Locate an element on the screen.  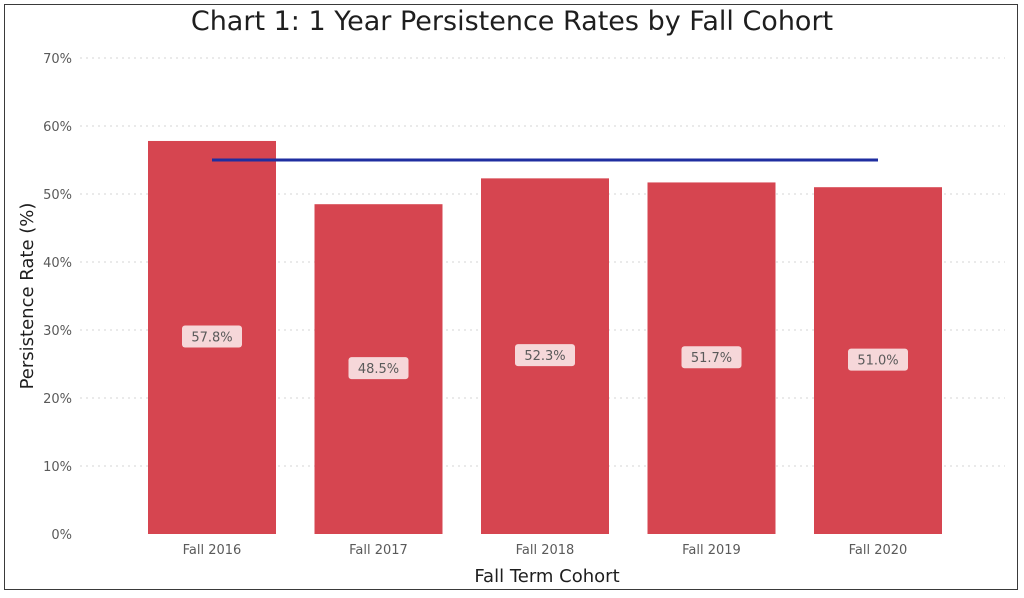
y-tick-label: 50% is located at coordinates (57, 195).